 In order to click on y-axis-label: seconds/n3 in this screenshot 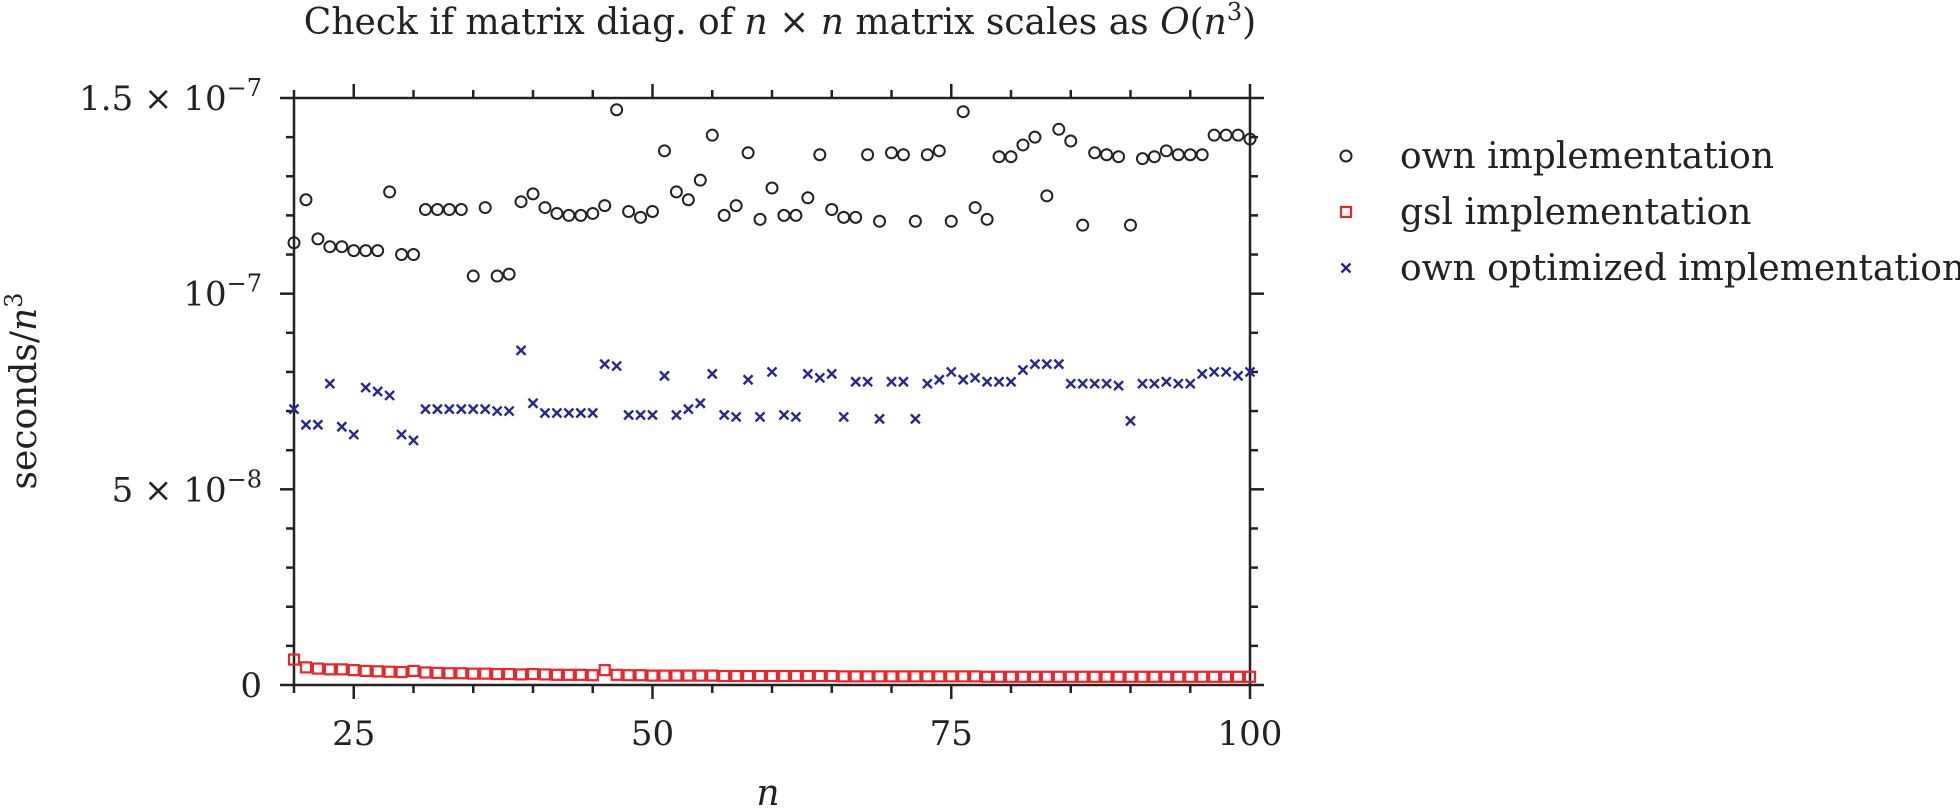, I will do `click(22, 391)`.